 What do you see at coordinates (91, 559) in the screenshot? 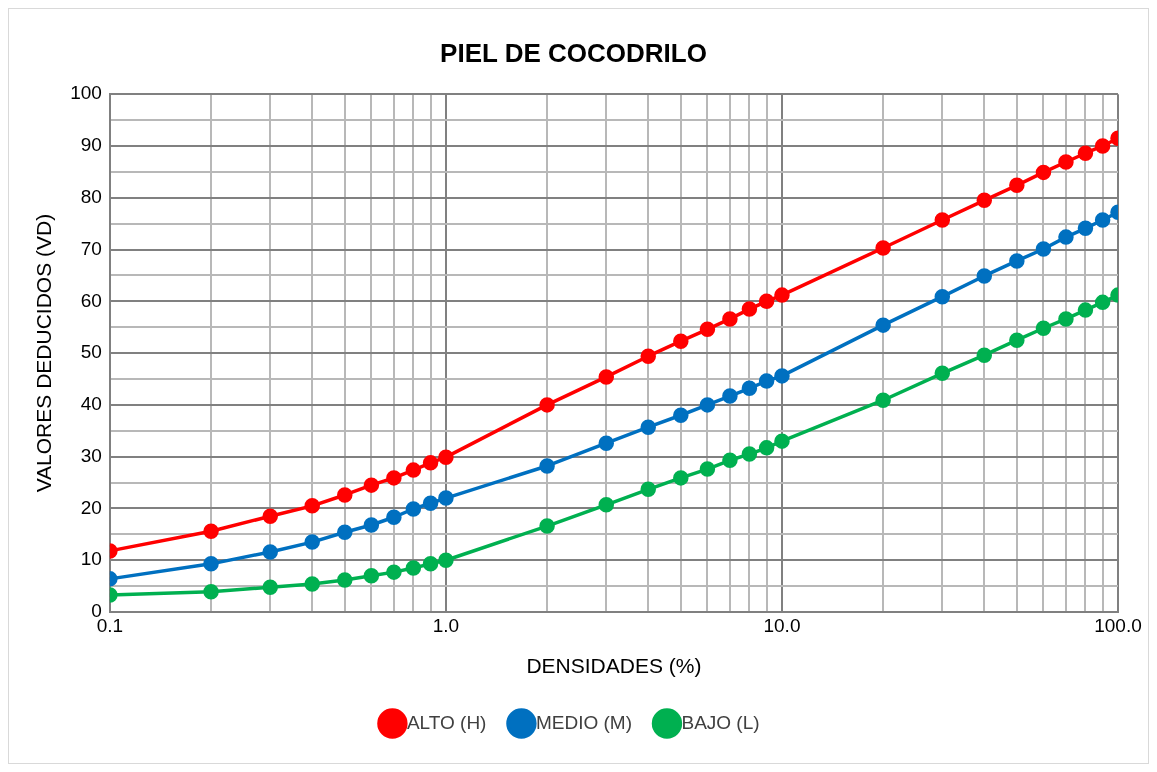
I see `y-tick-label: 10` at bounding box center [91, 559].